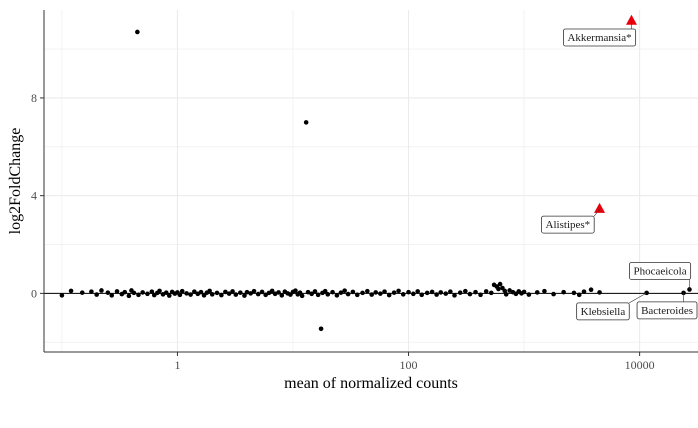 The image size is (698, 428). I want to click on x-tick-label: 10000, so click(640, 365).